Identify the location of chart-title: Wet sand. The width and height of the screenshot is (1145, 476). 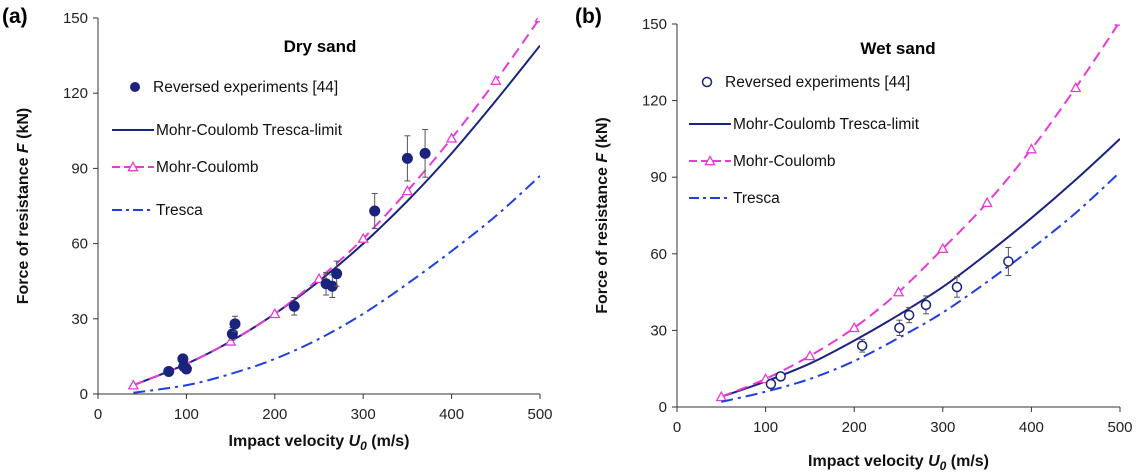
(897, 48).